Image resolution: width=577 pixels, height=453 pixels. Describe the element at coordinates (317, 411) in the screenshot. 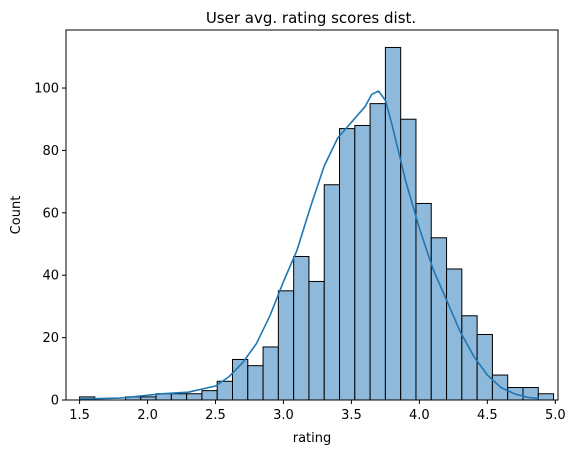

I see `x-ticks: 1.5 2.0 2.5 3.0 3.5 4.0 4.5 5.0` at that location.